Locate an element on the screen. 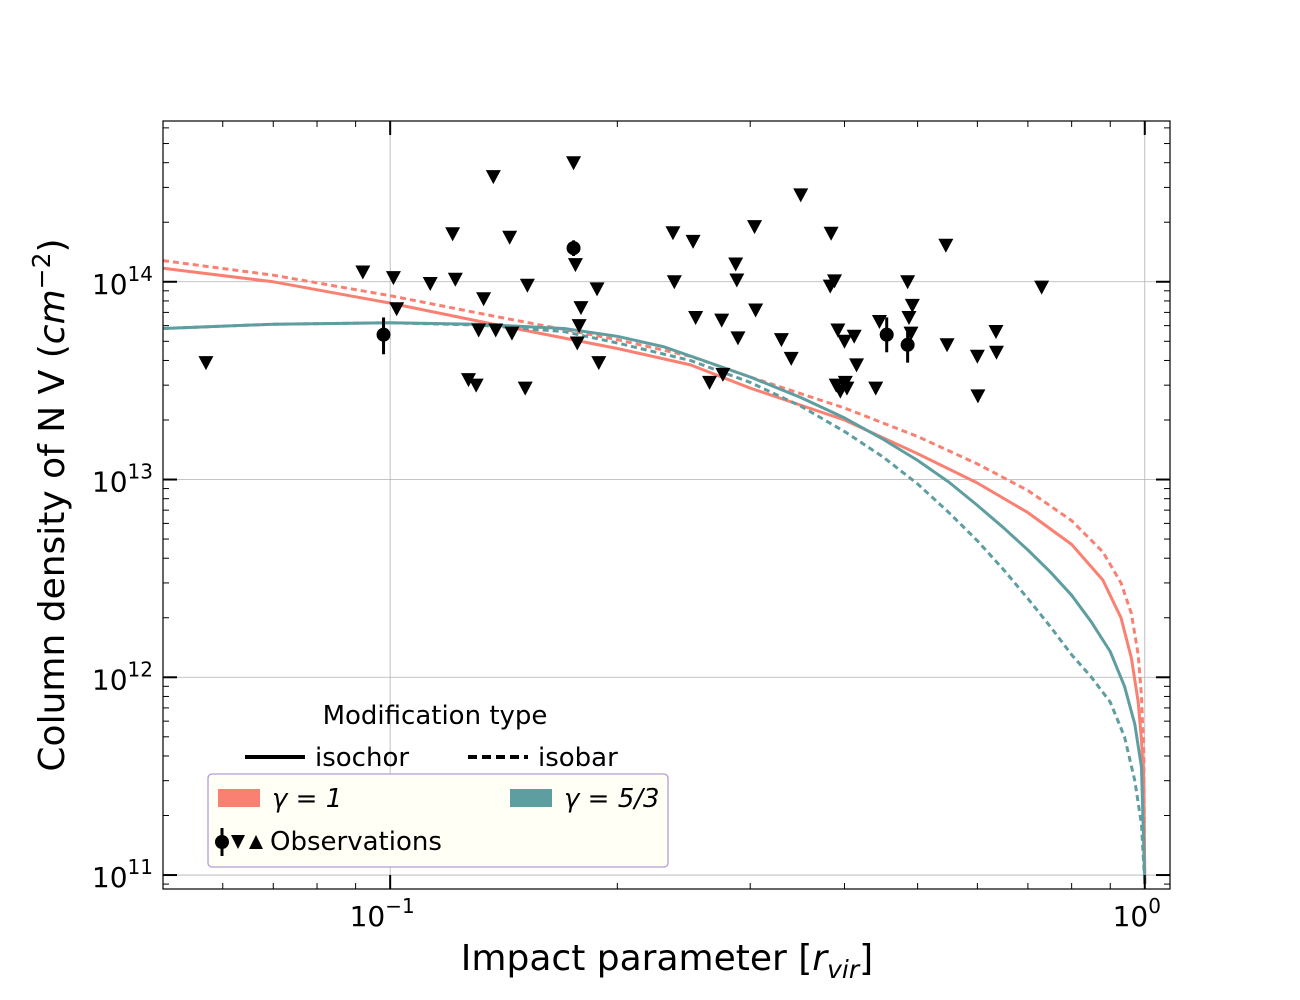 This screenshot has width=1300, height=1000. x-tick-label: 10⁻¹ is located at coordinates (382, 913).